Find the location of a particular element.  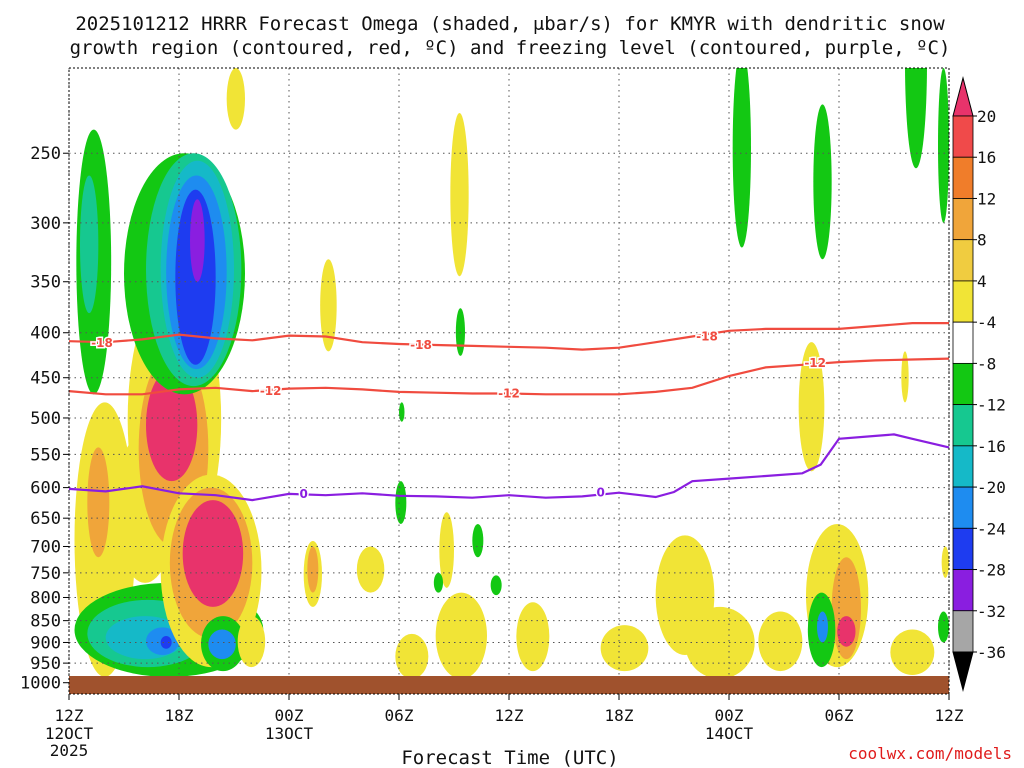

colorbar-label-3: 8 is located at coordinates (982, 240).